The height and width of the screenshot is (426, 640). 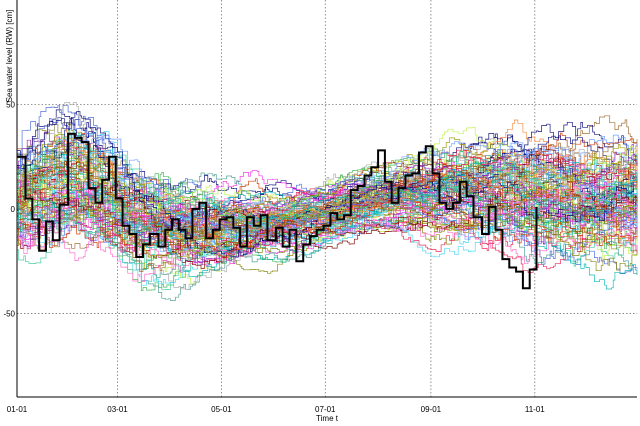 What do you see at coordinates (117, 409) in the screenshot?
I see `x-tick-label: 03-01` at bounding box center [117, 409].